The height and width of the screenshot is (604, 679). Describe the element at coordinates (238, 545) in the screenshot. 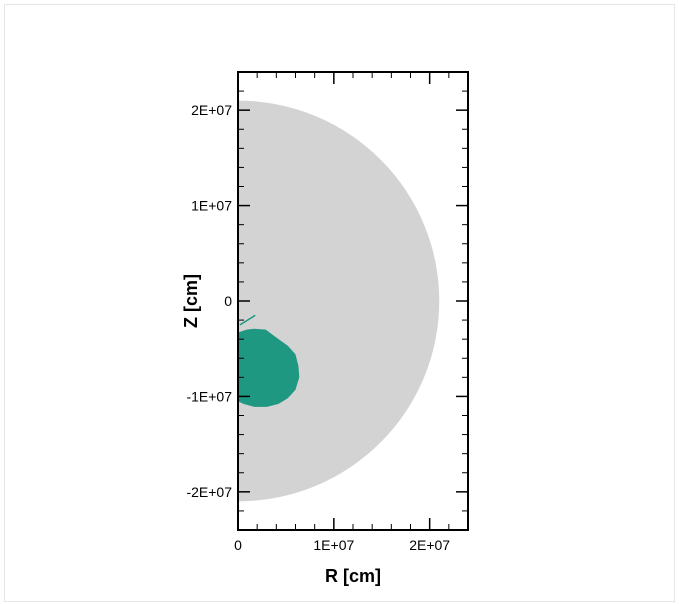

I see `x-tick-label: 0` at that location.